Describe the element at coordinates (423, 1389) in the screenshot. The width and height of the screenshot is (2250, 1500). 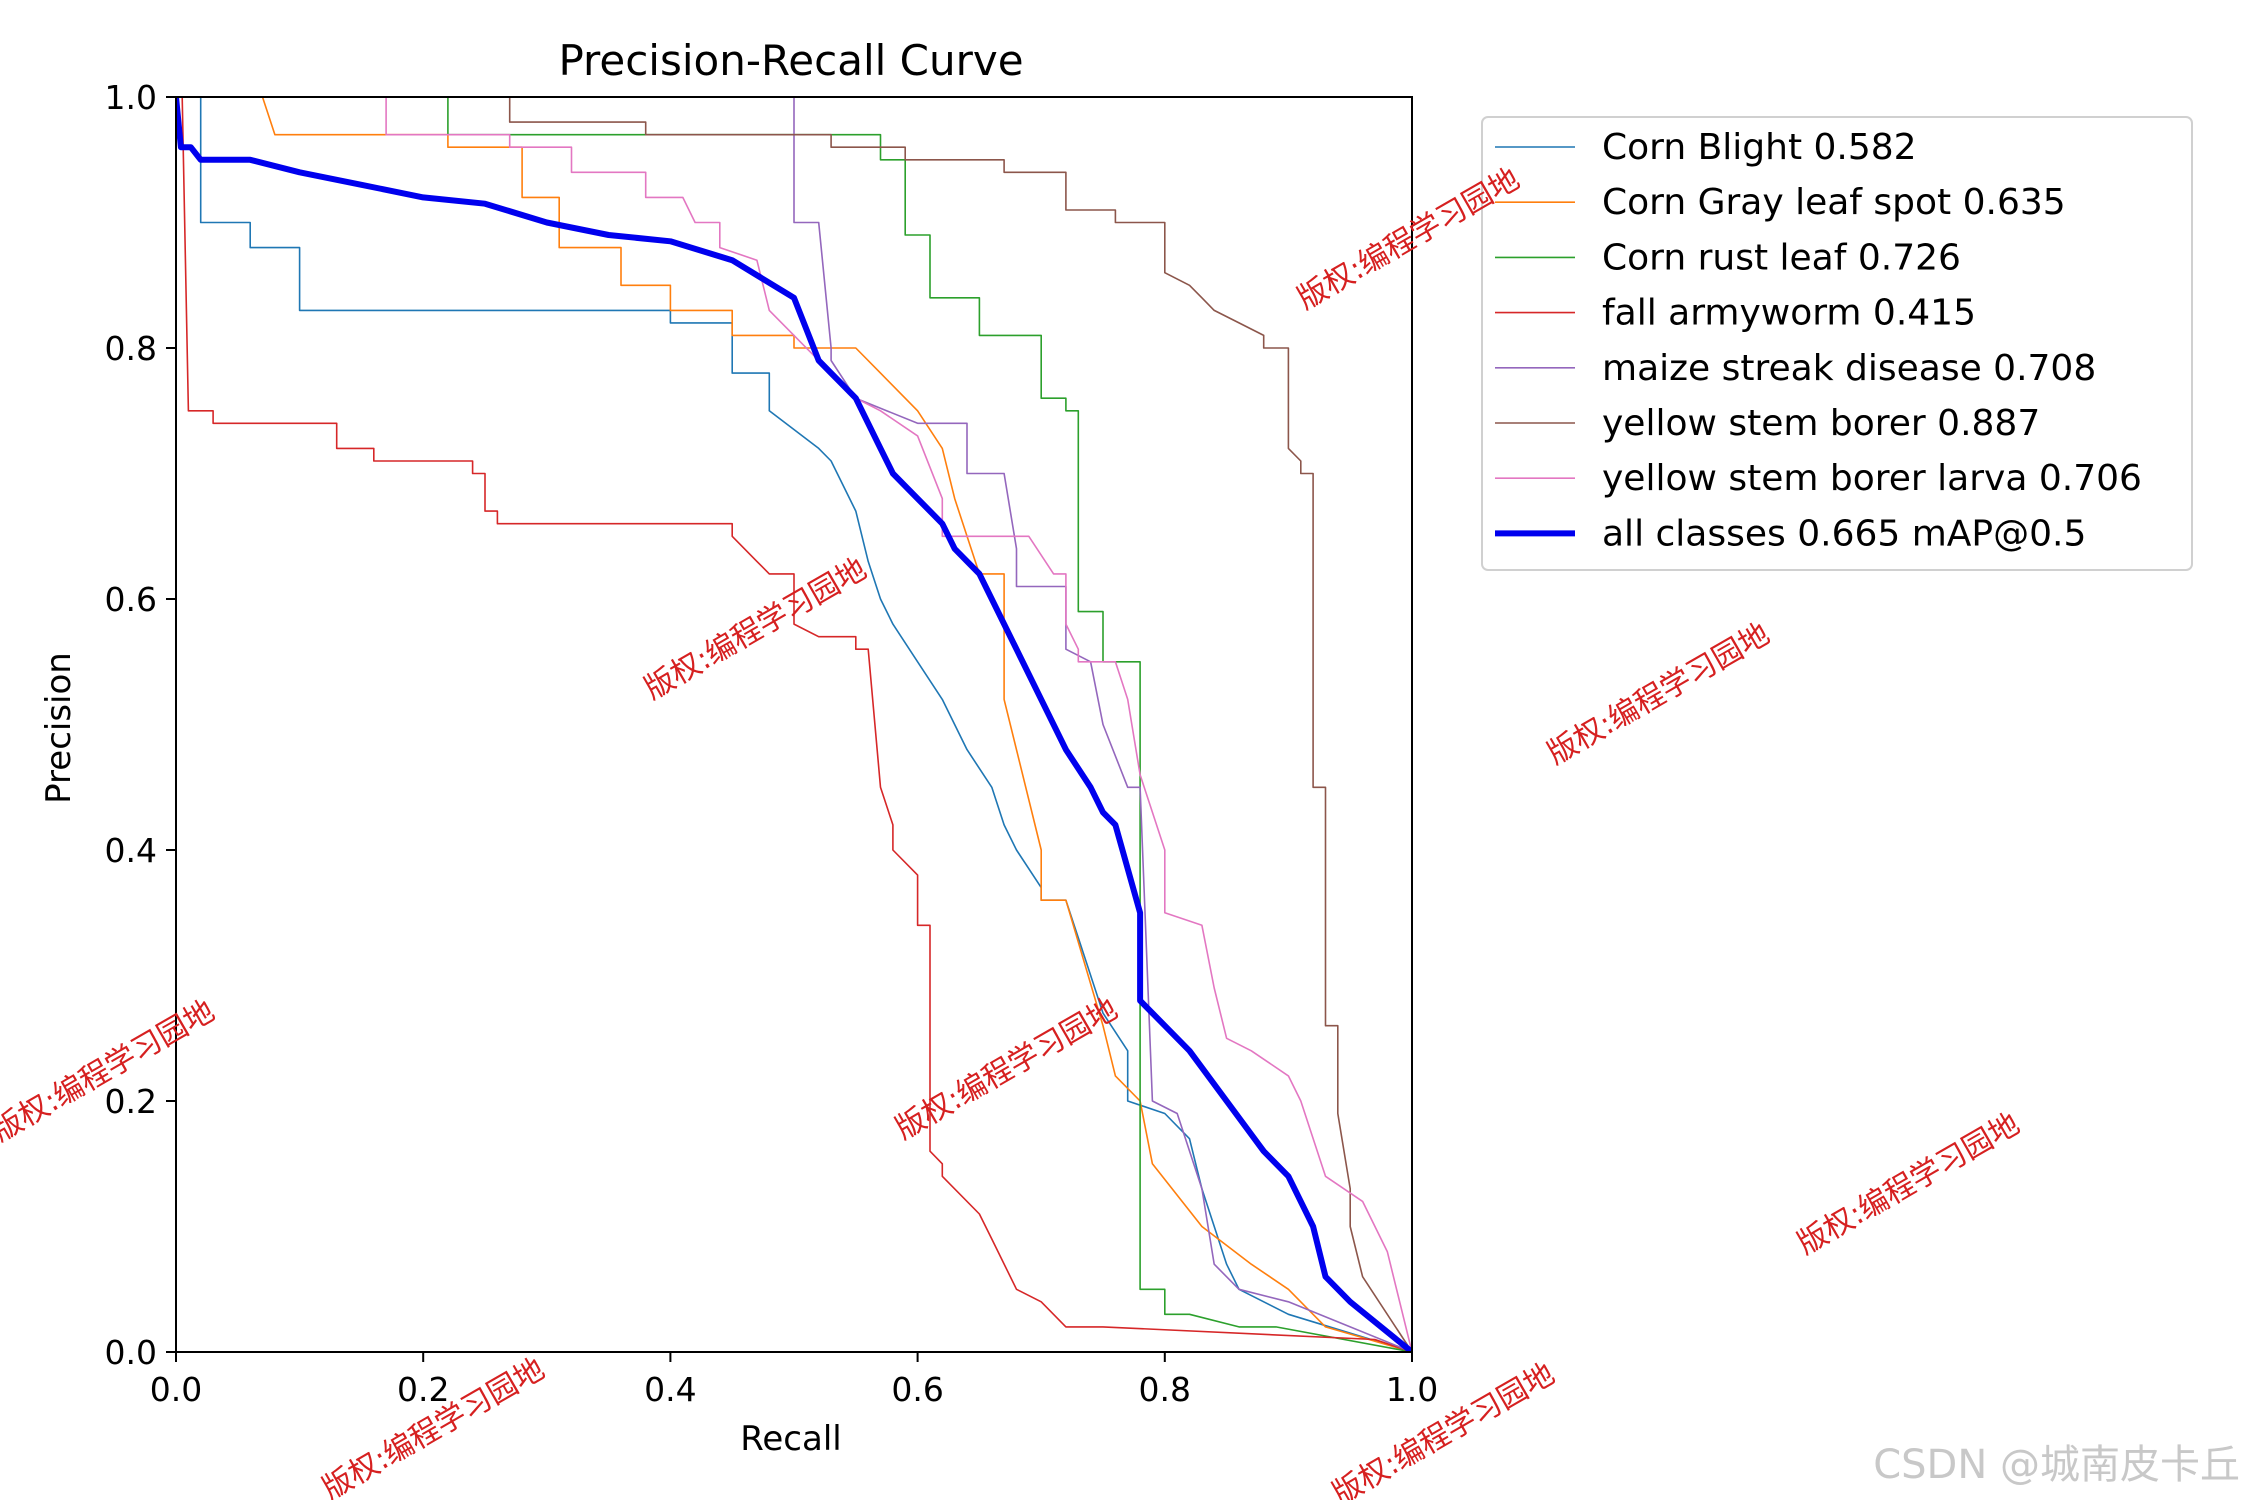
I see `x-tick-label: 0.2` at that location.